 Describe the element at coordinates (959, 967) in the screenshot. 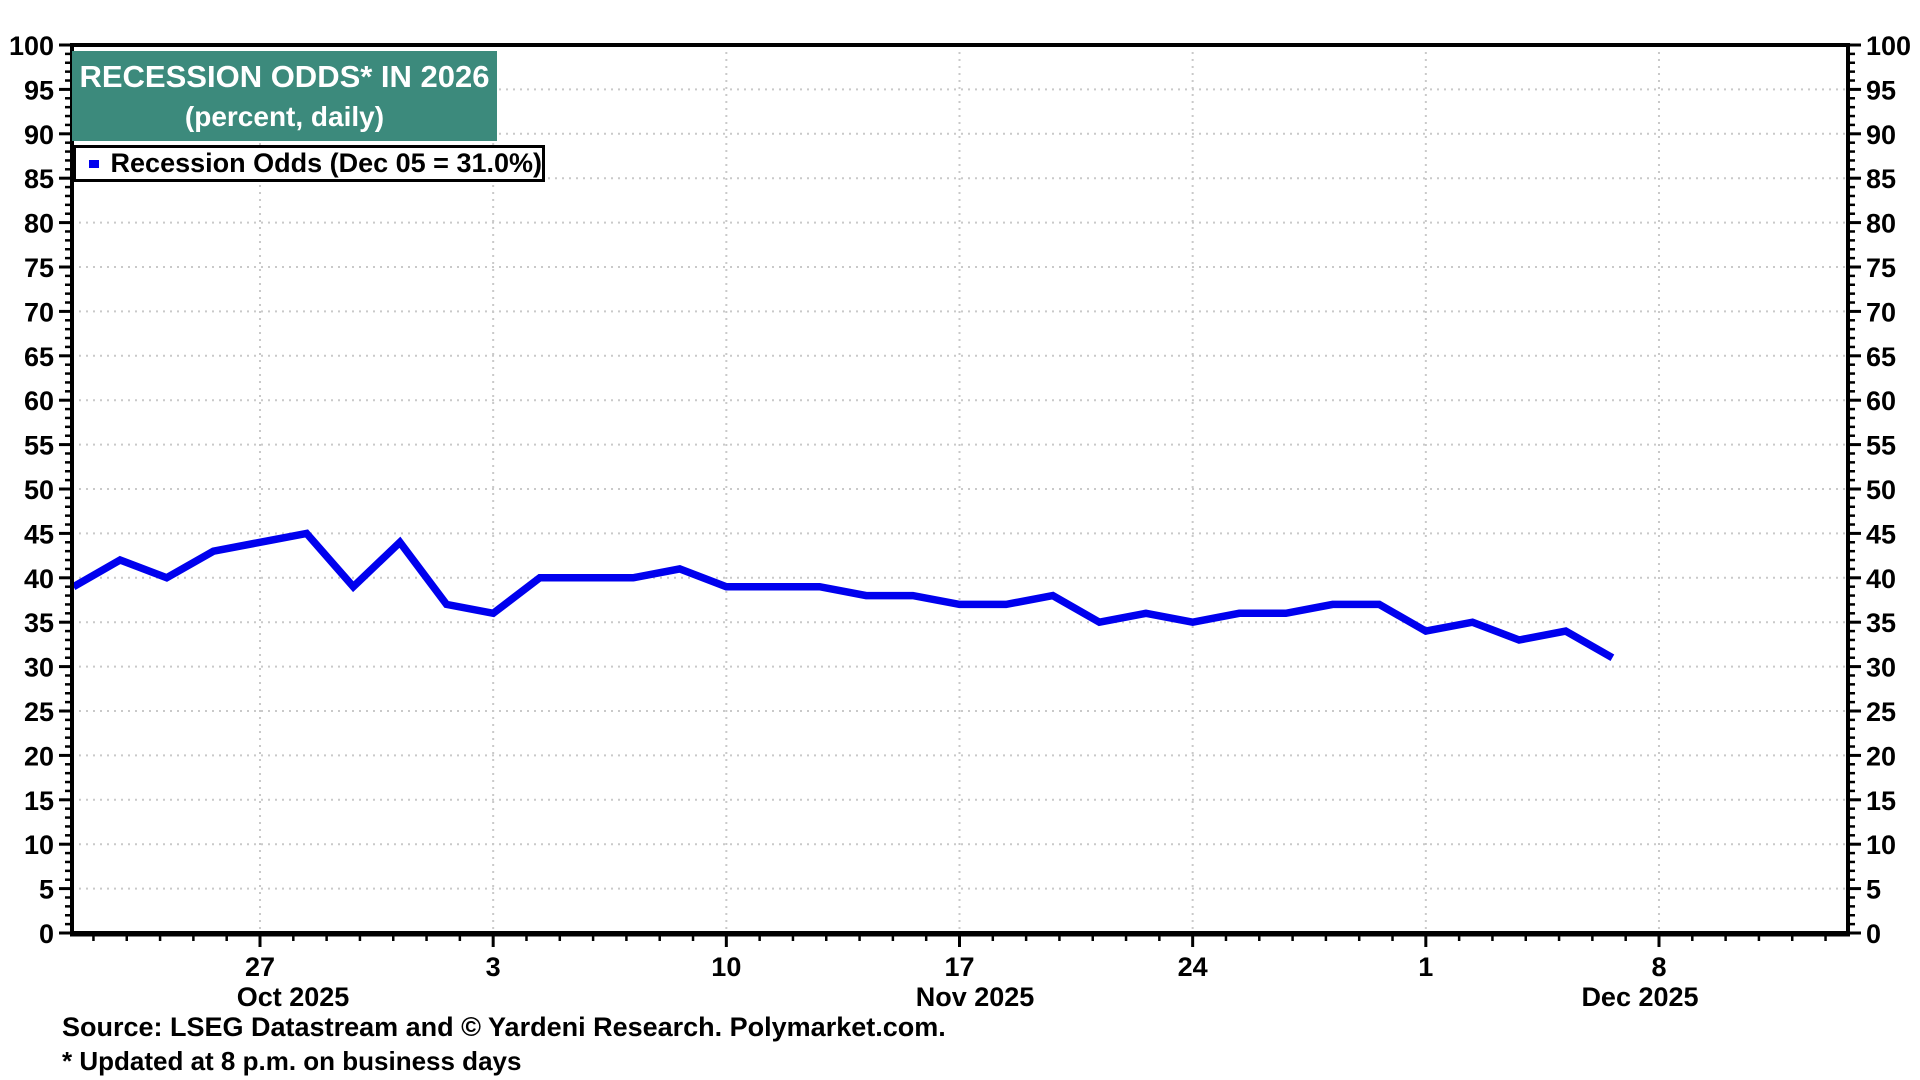

I see `svg-text: 17` at that location.